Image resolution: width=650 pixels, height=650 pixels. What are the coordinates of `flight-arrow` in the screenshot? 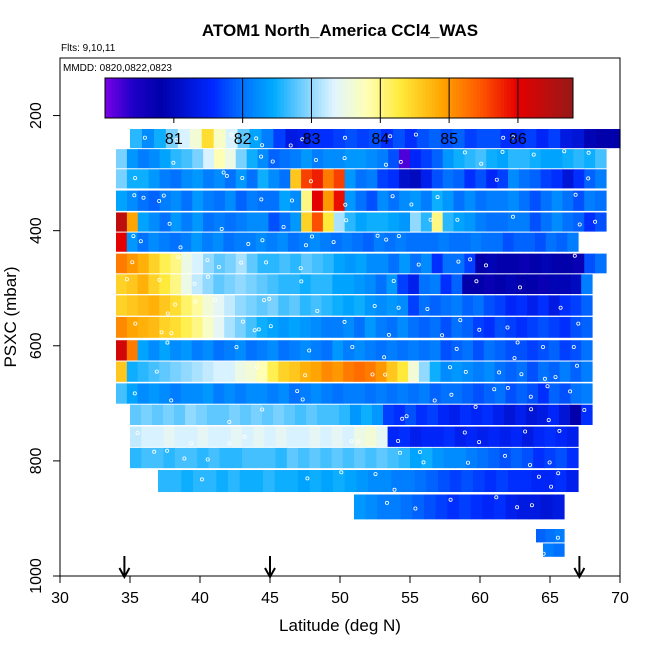 It's located at (579, 568).